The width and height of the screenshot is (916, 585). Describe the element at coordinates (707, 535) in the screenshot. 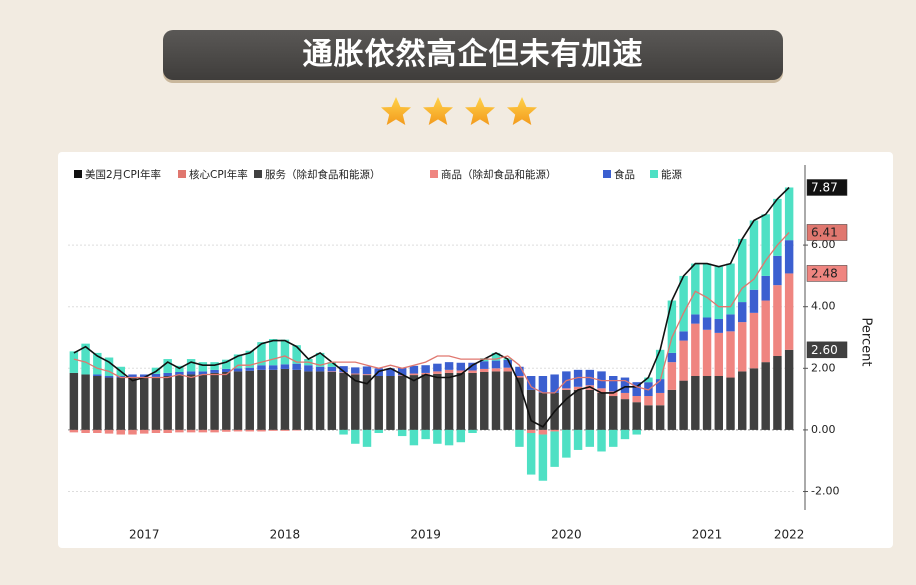

I see `x-tick-label: 2021` at that location.